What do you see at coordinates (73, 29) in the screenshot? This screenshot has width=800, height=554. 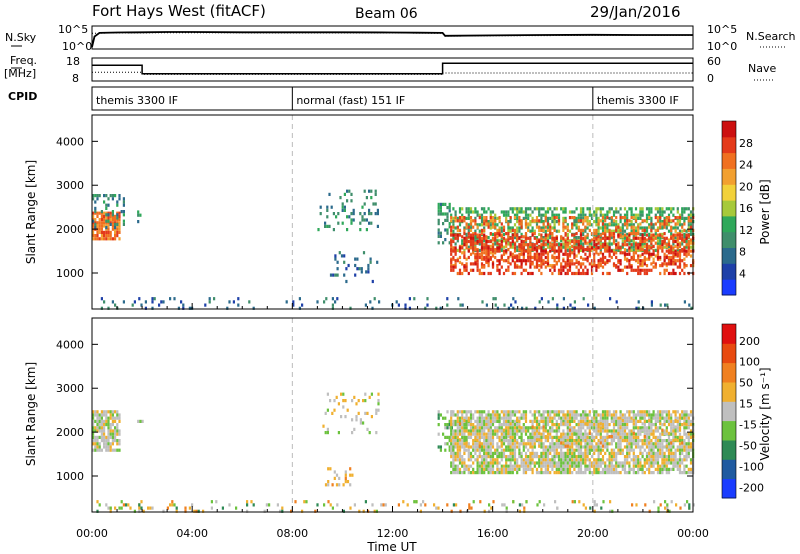 I see `noise-left-tick-top: 10^5` at bounding box center [73, 29].